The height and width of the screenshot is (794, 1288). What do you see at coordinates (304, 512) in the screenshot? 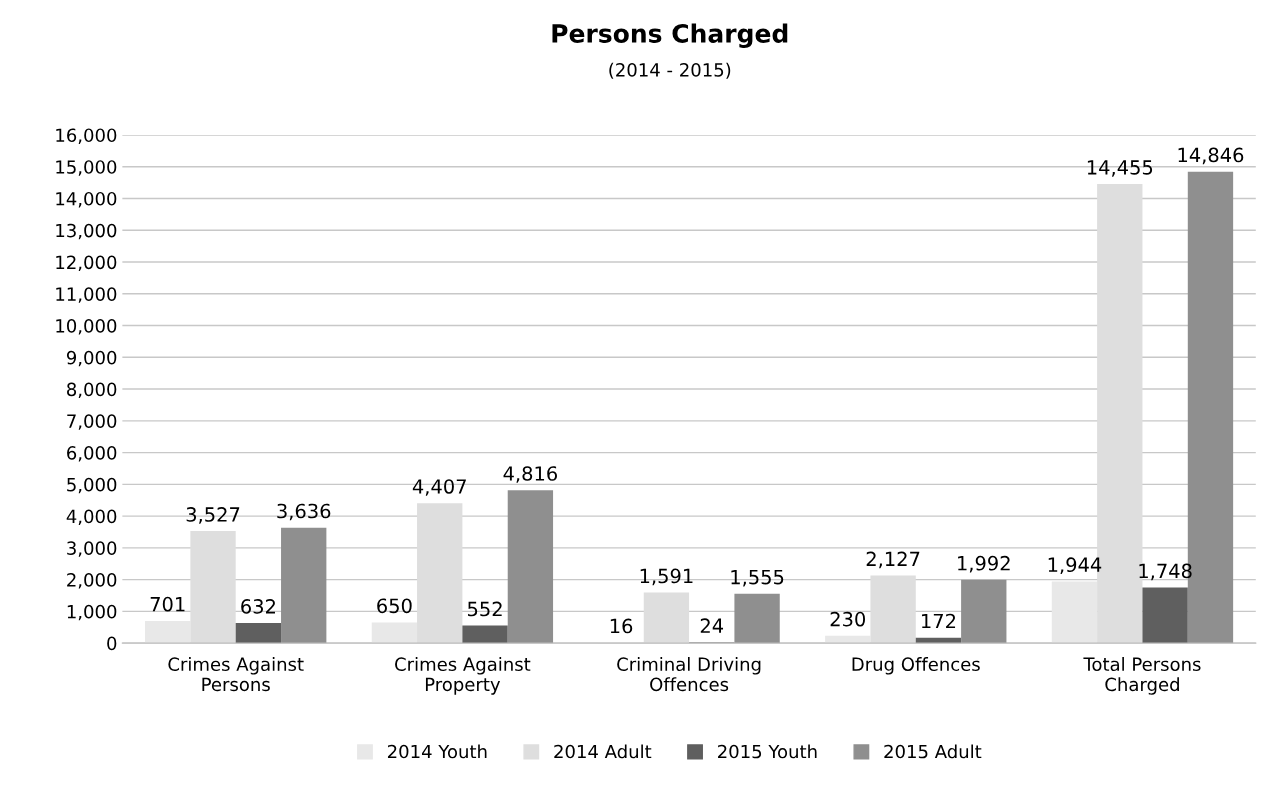
I see `data-label: 3,636` at bounding box center [304, 512].